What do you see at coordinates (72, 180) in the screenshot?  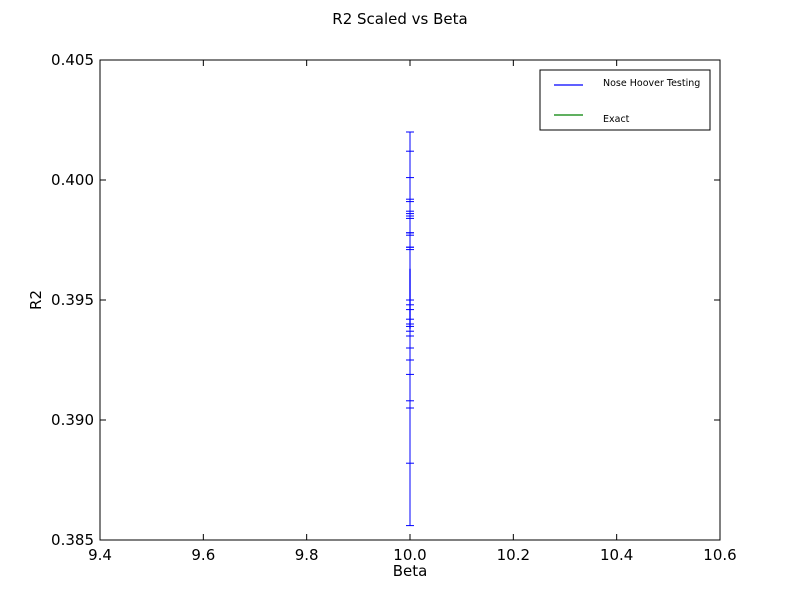 I see `y-tick-label: 0.400` at bounding box center [72, 180].